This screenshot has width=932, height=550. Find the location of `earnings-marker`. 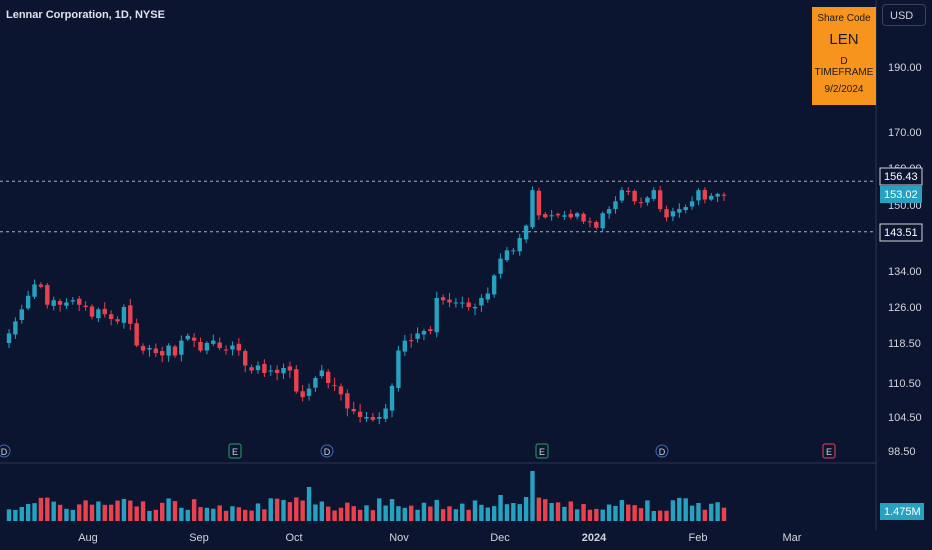

earnings-marker is located at coordinates (829, 451).